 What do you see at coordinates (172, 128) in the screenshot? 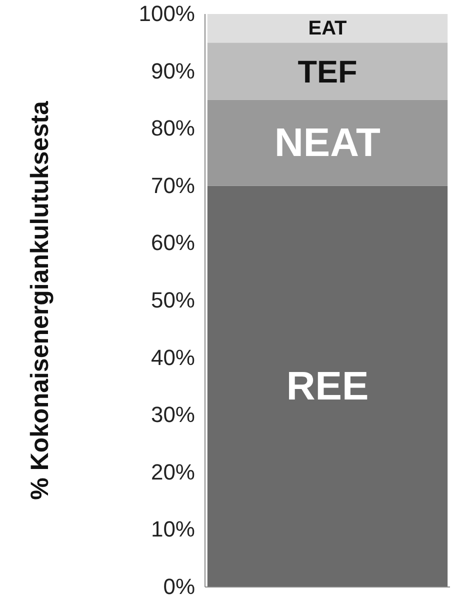
I see `y-tick-label: 80%` at bounding box center [172, 128].